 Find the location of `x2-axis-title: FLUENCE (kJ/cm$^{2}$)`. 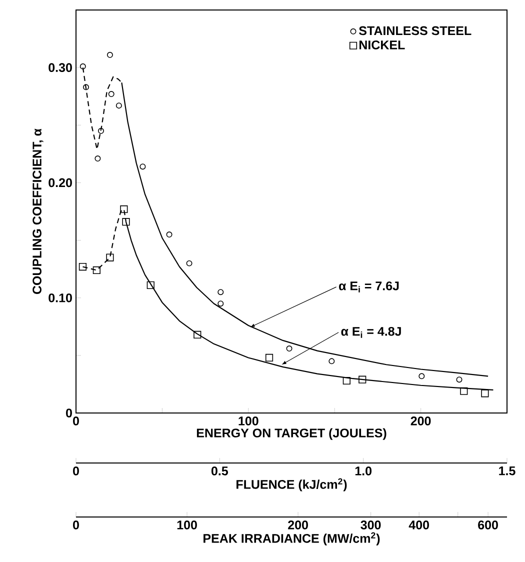

x2-axis-title: FLUENCE (kJ/cm$^{2}$) is located at coordinates (291, 485).